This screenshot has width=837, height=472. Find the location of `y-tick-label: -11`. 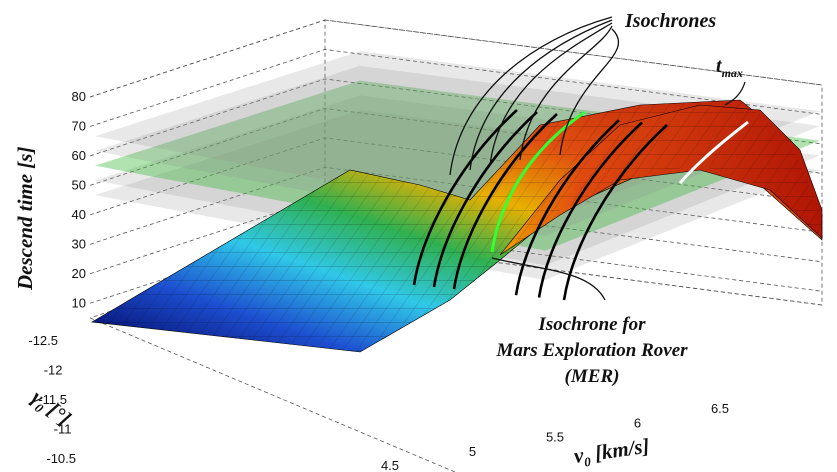

y-tick-label: -11 is located at coordinates (63, 429).